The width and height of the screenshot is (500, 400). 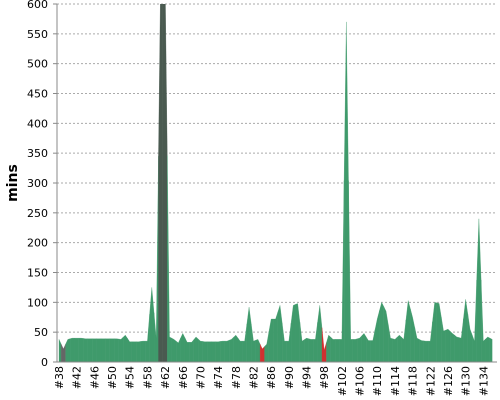 What do you see at coordinates (147, 377) in the screenshot?
I see `x-tick-label: #58` at bounding box center [147, 377].